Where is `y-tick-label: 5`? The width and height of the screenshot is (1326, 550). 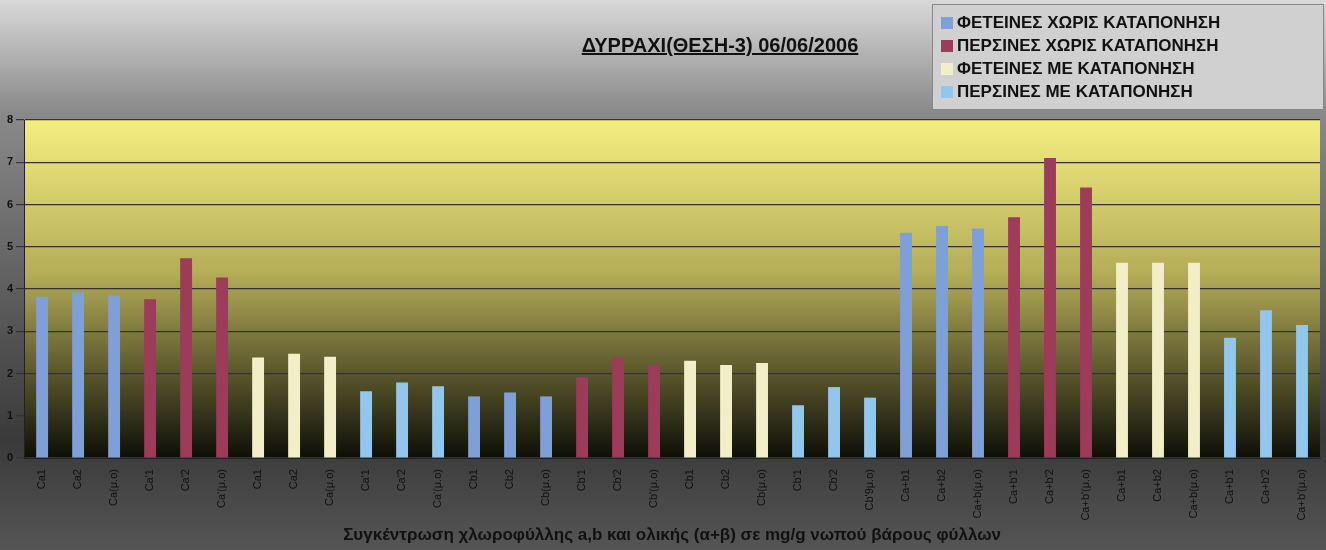
y-tick-label: 5 is located at coordinates (10, 245).